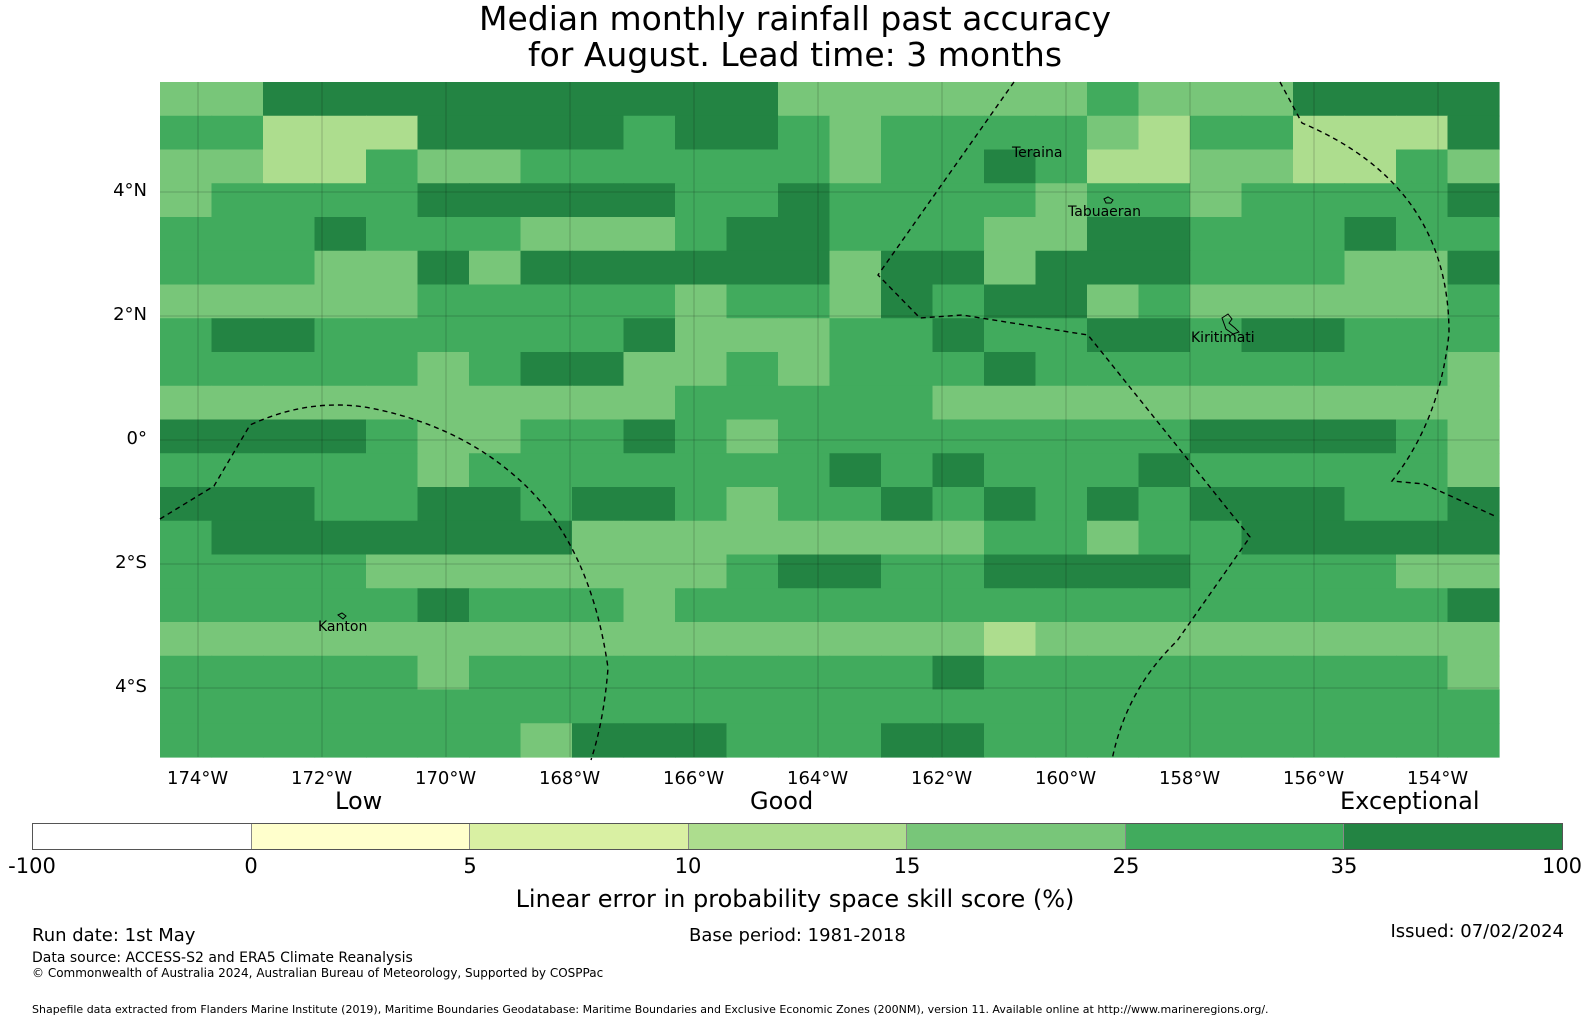 The image size is (1590, 1020). What do you see at coordinates (1037, 153) in the screenshot?
I see `place-label-teraina: Teraina` at bounding box center [1037, 153].